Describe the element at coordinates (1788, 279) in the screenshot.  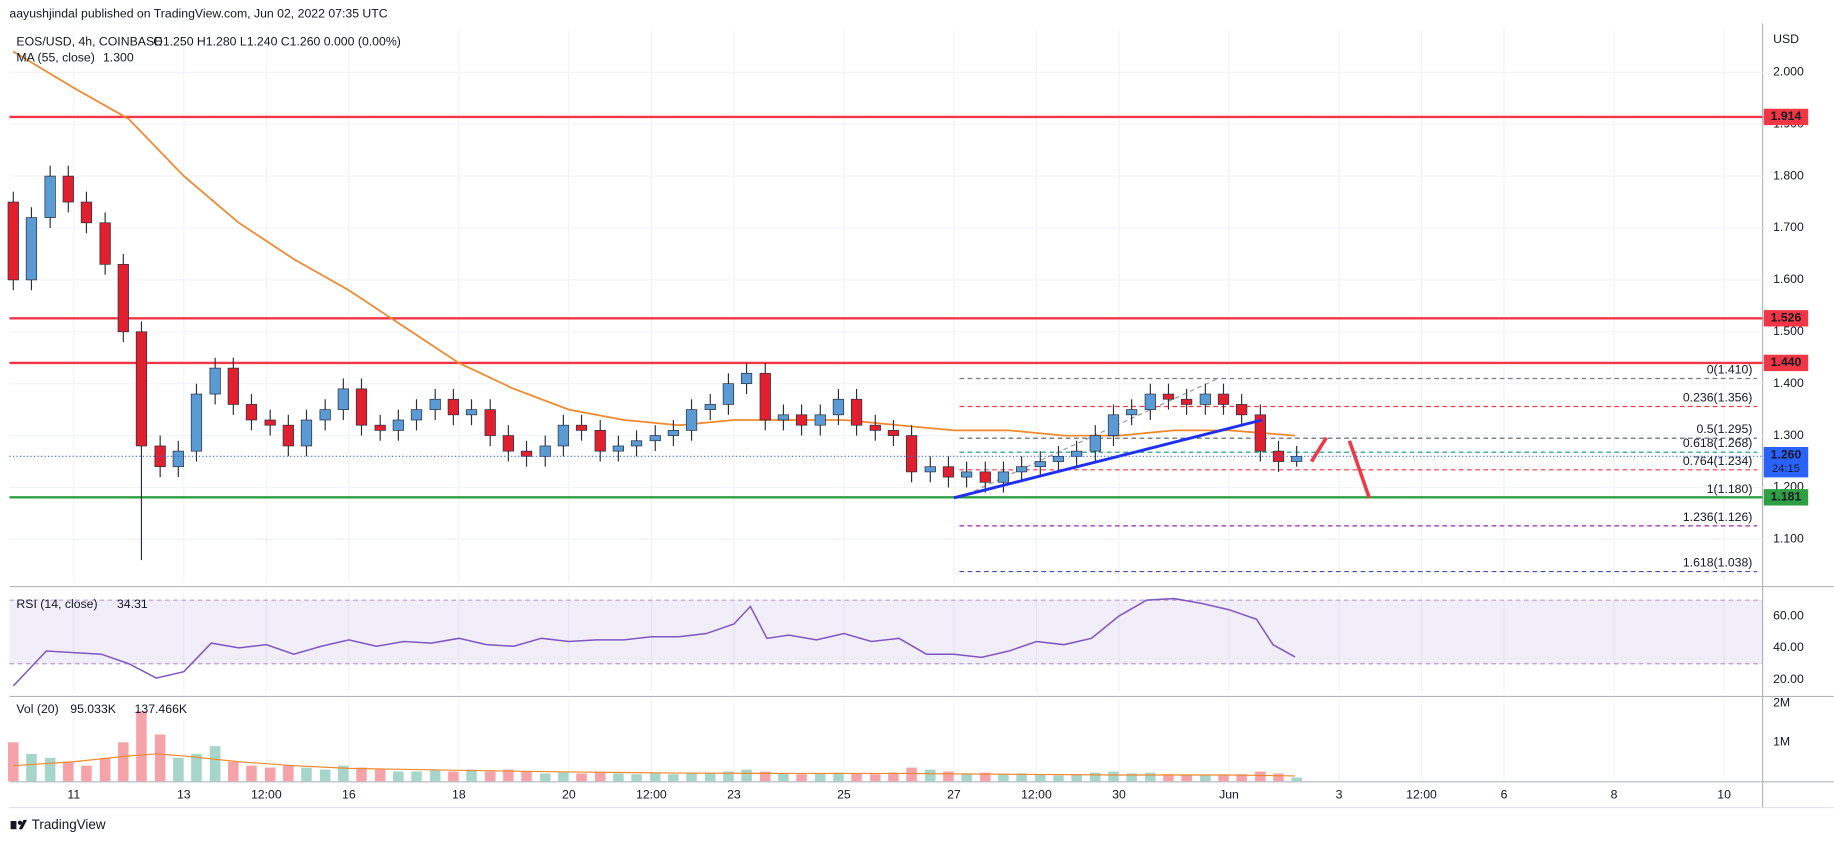
I see `y-tick-label: 1.600` at that location.